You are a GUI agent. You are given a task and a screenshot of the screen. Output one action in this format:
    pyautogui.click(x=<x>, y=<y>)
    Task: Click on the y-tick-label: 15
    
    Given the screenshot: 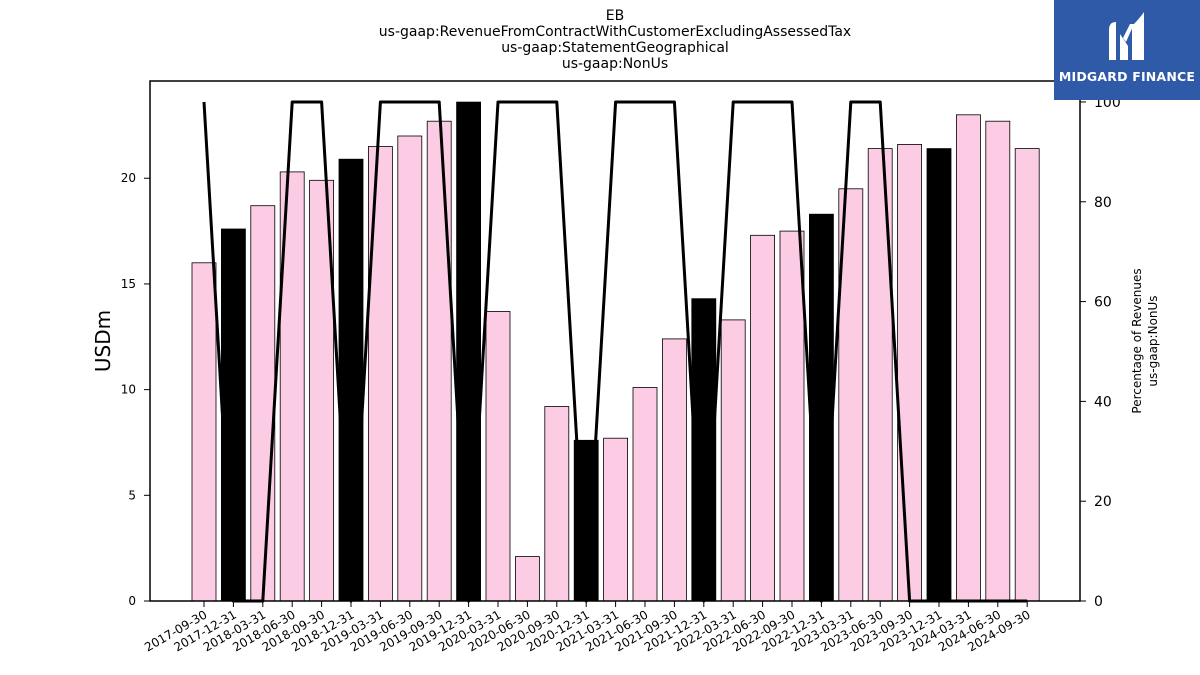 What is the action you would take?
    pyautogui.click(x=128, y=284)
    